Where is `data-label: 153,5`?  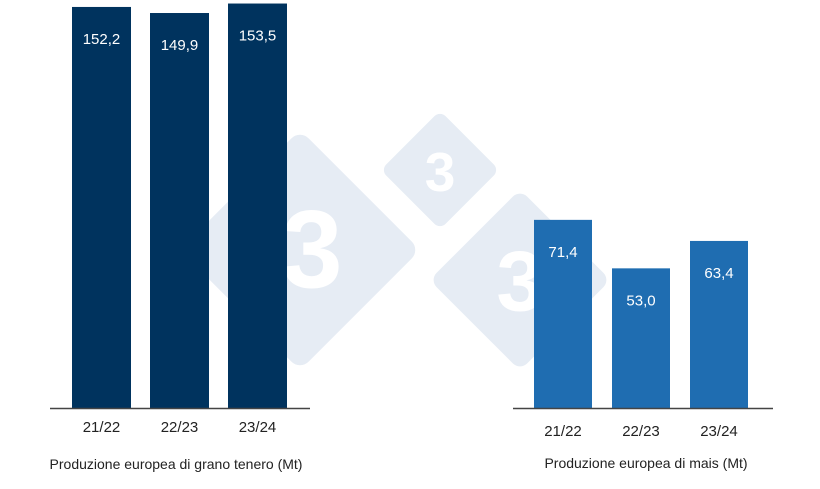 data-label: 153,5 is located at coordinates (258, 36).